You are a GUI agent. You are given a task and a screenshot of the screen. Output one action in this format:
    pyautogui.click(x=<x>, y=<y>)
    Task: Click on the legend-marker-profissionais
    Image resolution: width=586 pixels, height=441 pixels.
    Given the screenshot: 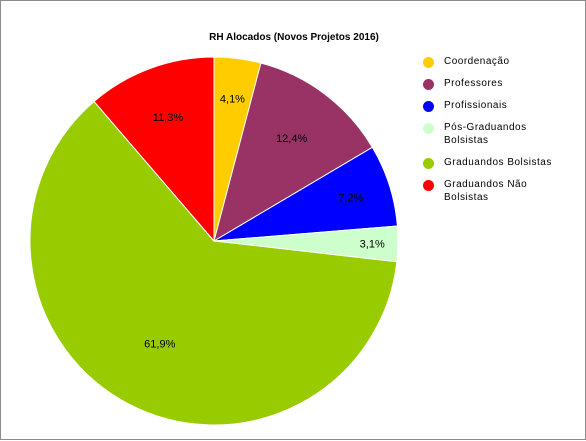 What is the action you would take?
    pyautogui.click(x=428, y=106)
    